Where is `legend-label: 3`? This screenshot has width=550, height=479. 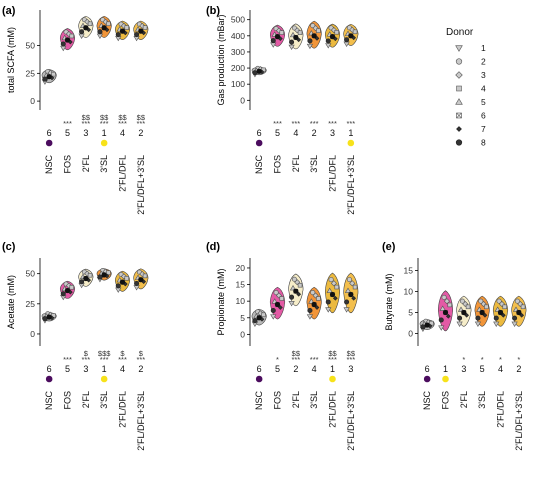
legend-label: 3 is located at coordinates (483, 75).